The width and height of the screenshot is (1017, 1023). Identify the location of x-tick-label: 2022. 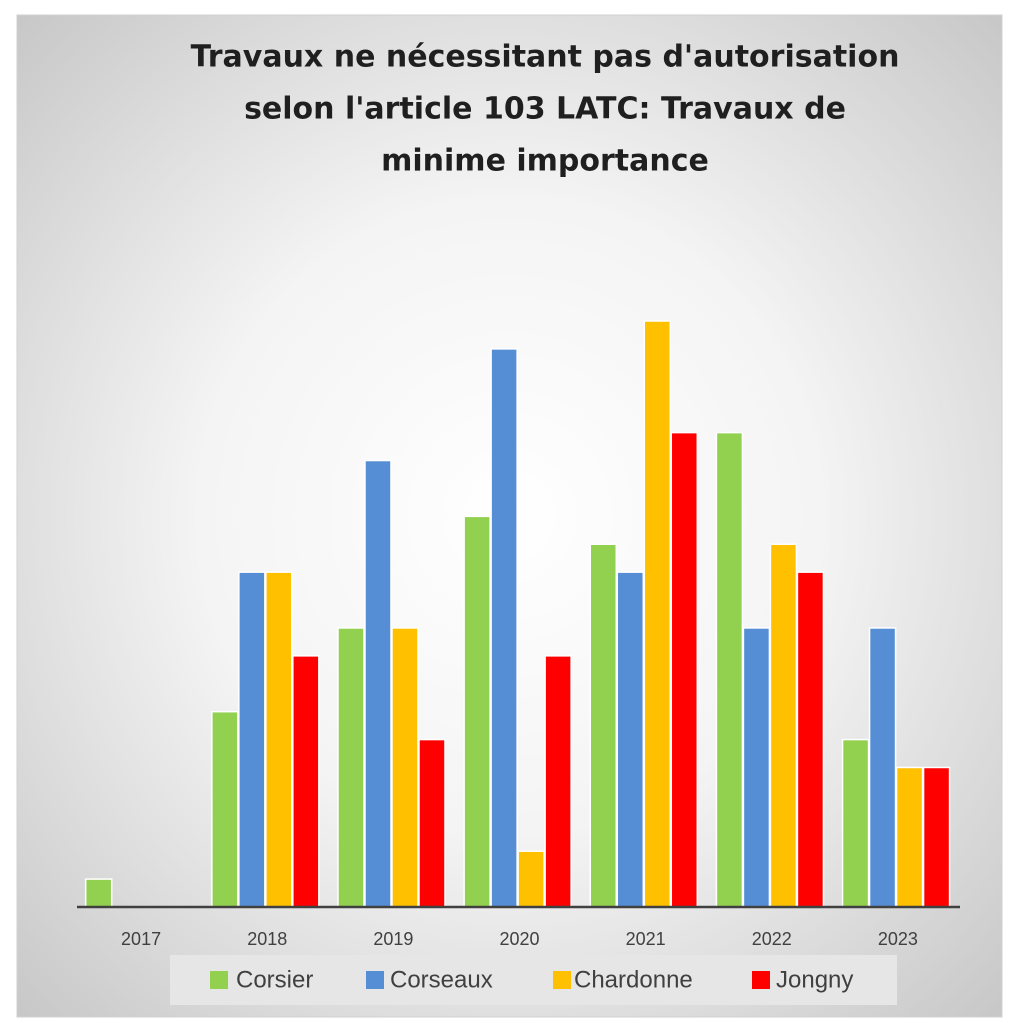
(772, 939).